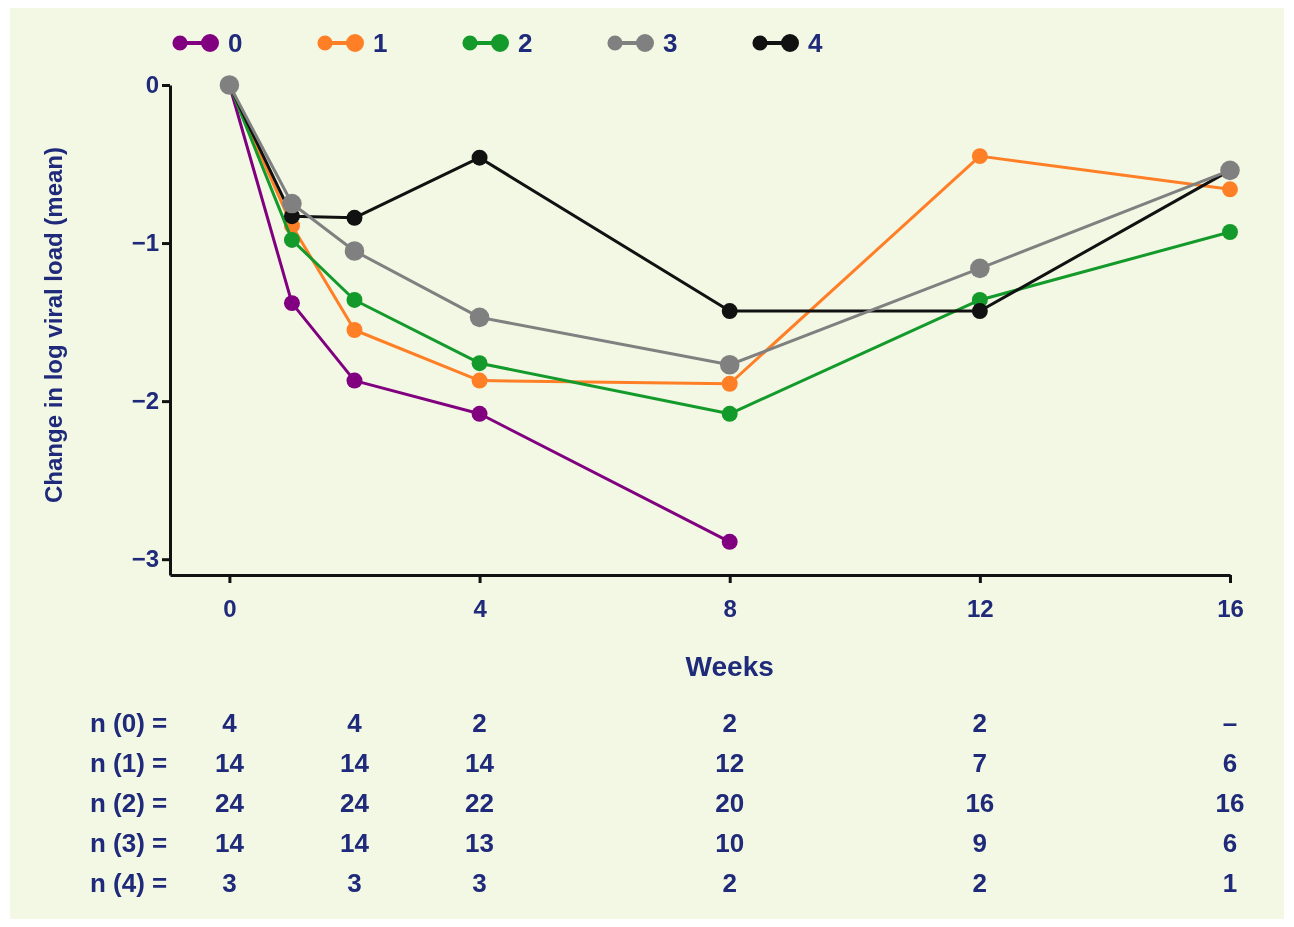 The image size is (1294, 927). I want to click on y-tick-label: −3, so click(145, 559).